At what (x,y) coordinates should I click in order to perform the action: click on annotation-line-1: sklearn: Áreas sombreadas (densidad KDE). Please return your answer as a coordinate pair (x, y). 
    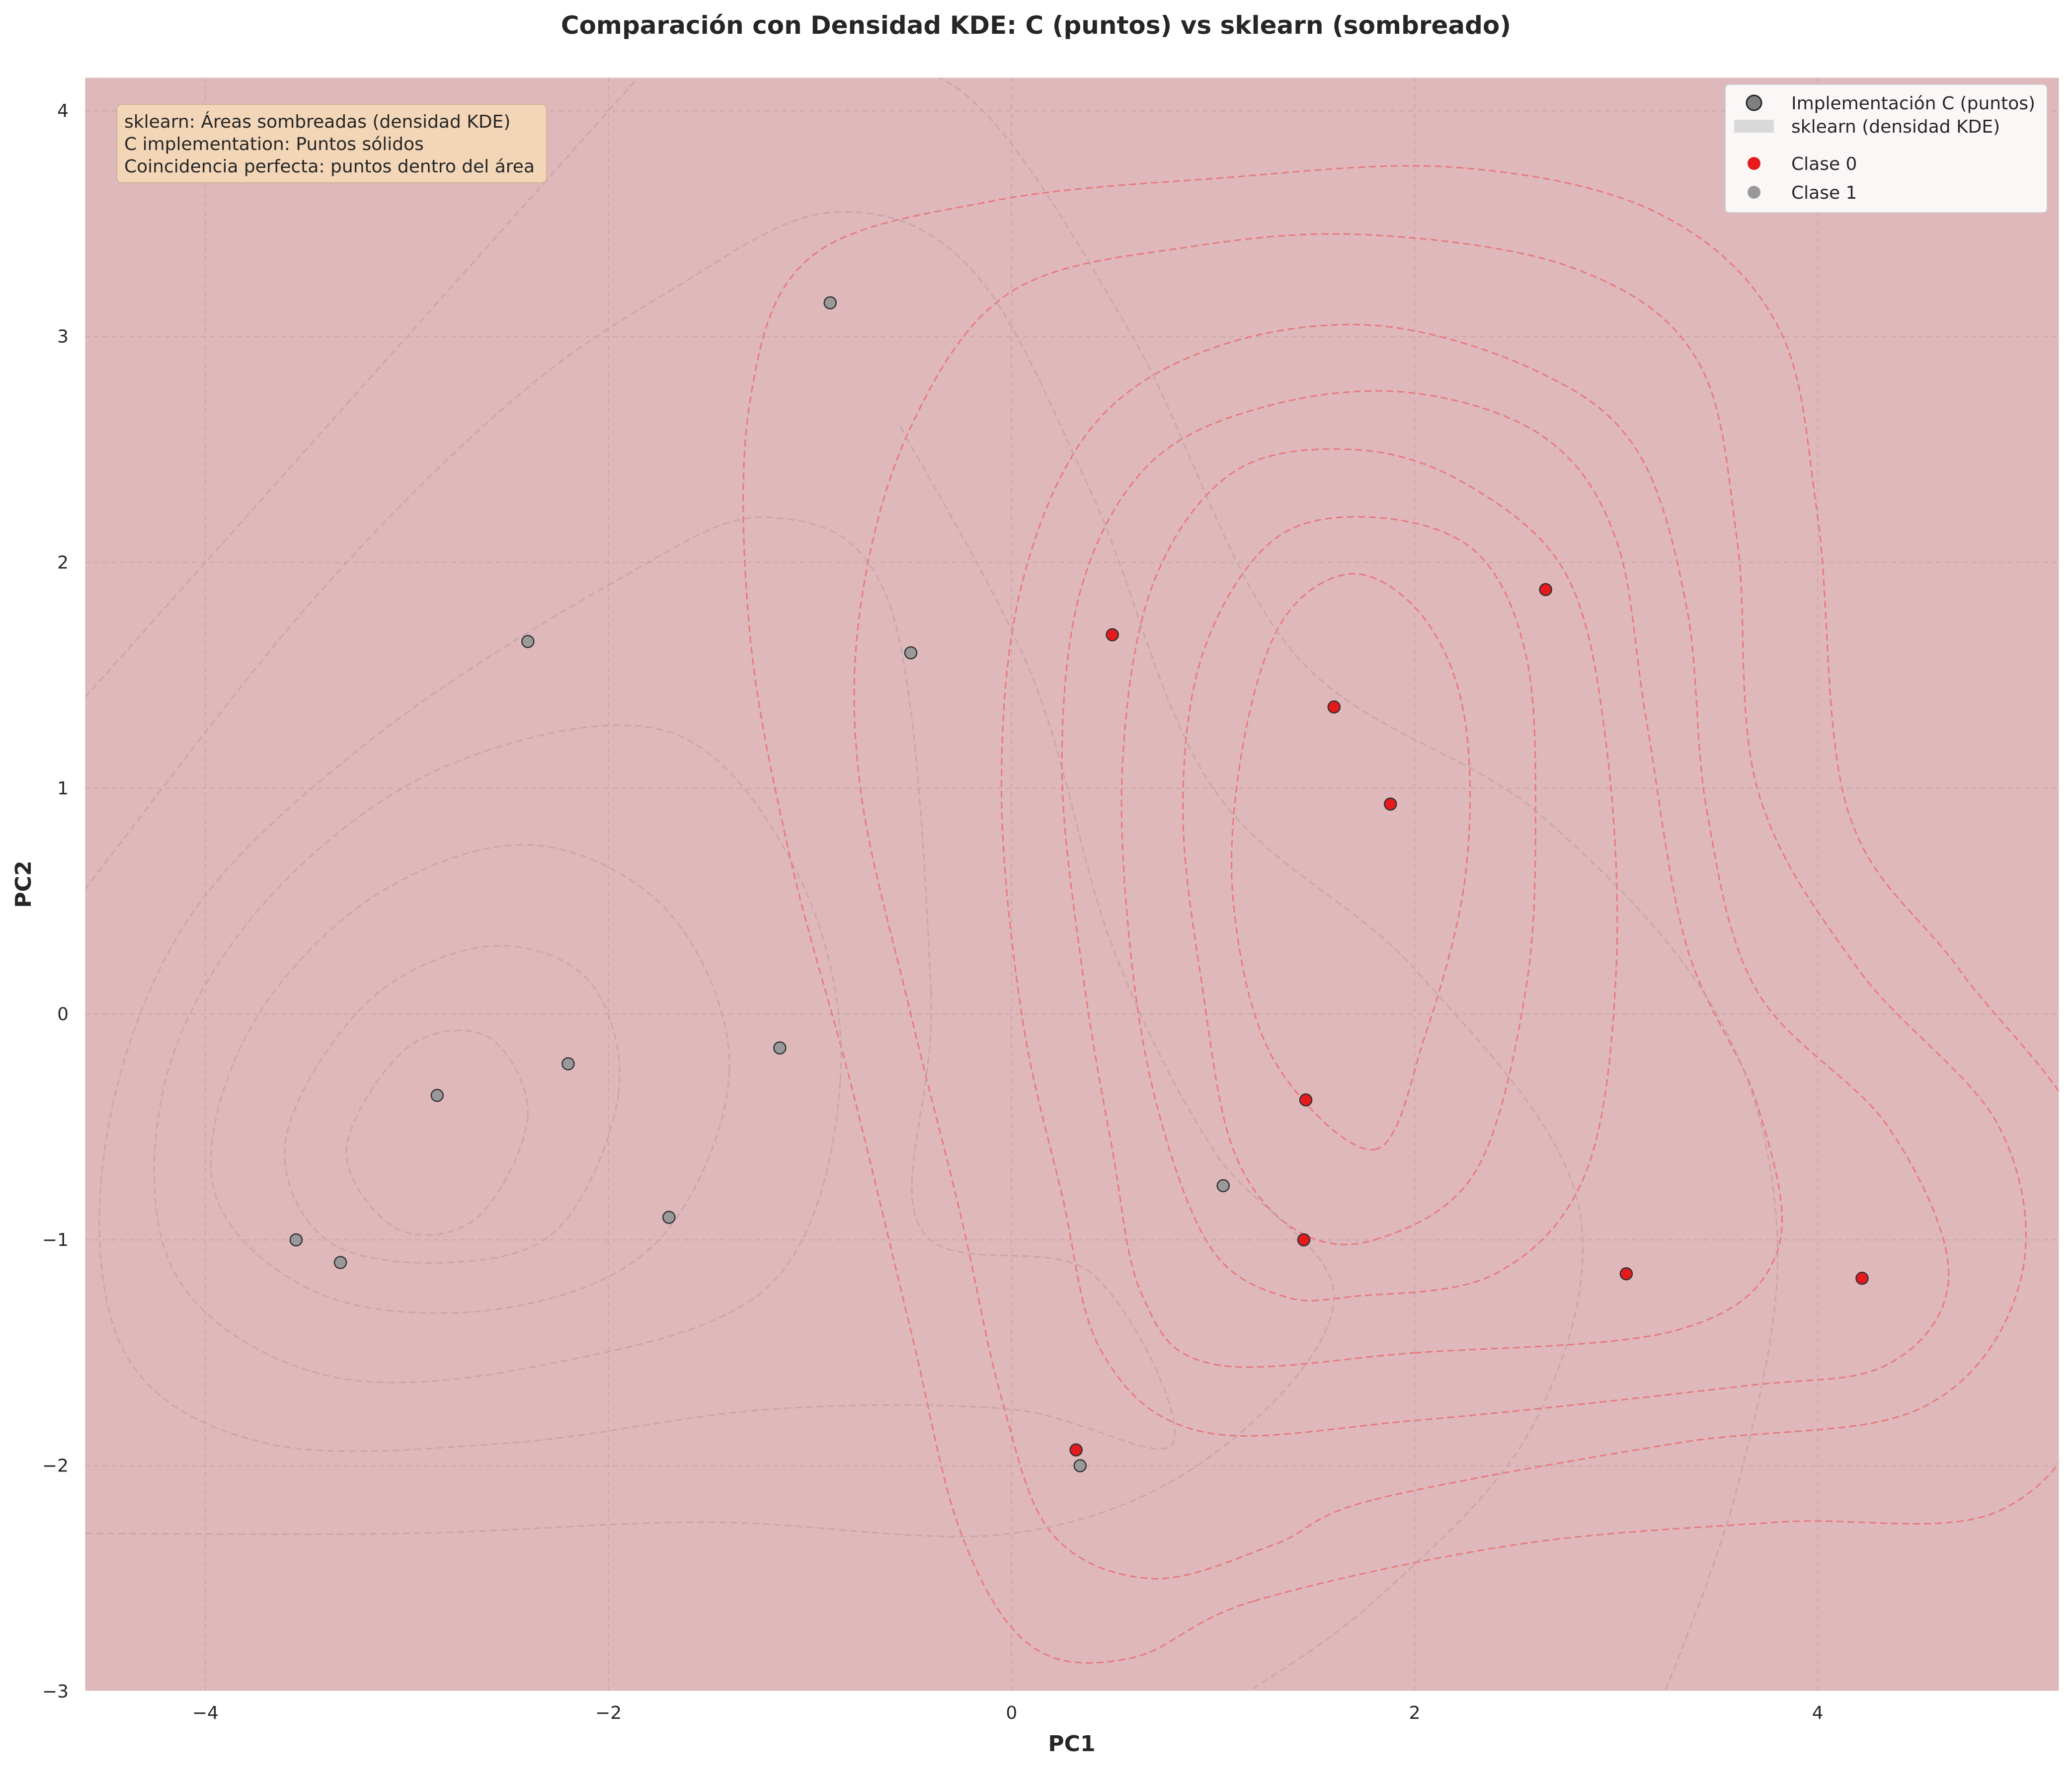
    Looking at the image, I should click on (317, 122).